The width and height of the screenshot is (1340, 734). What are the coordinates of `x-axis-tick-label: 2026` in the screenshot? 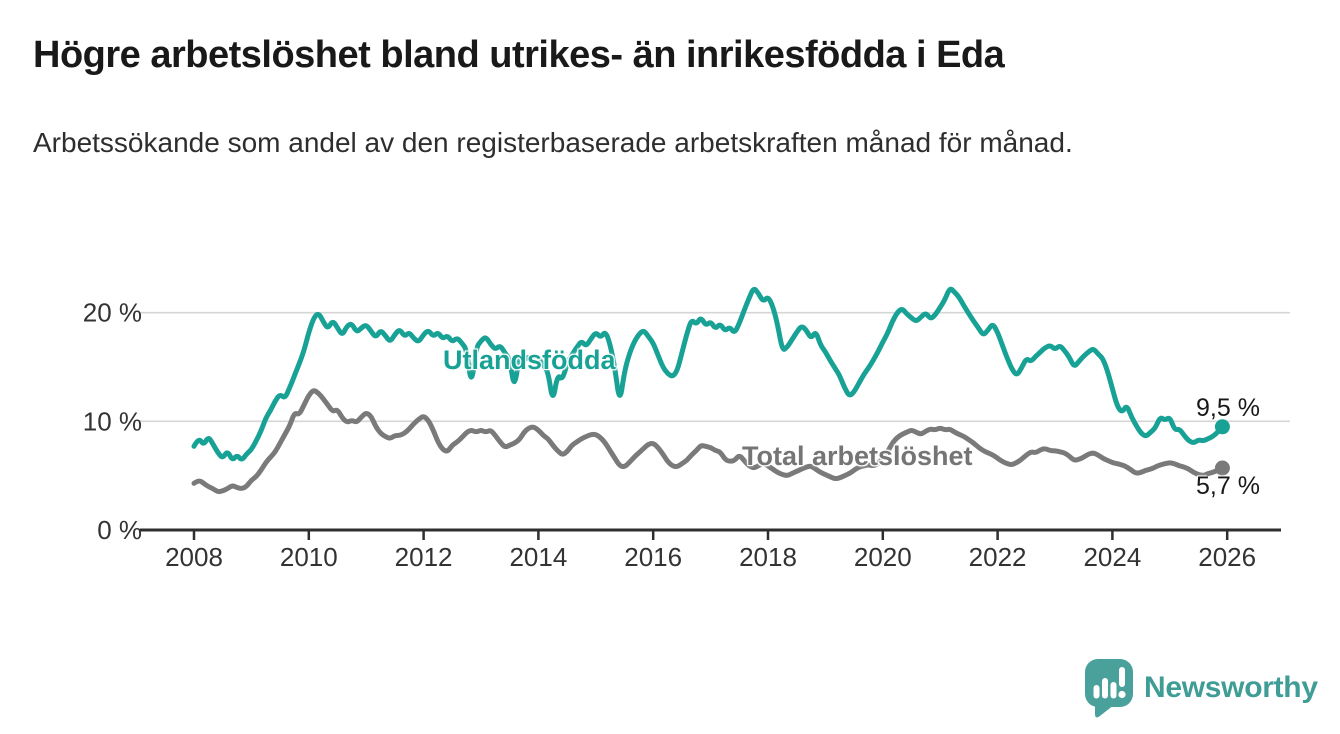 It's located at (1227, 557).